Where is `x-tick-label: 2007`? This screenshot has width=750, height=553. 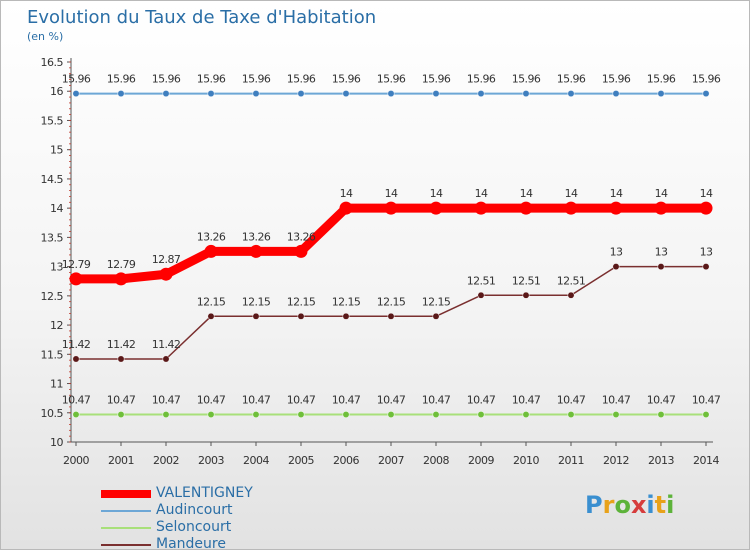 x-tick-label: 2007 is located at coordinates (391, 460).